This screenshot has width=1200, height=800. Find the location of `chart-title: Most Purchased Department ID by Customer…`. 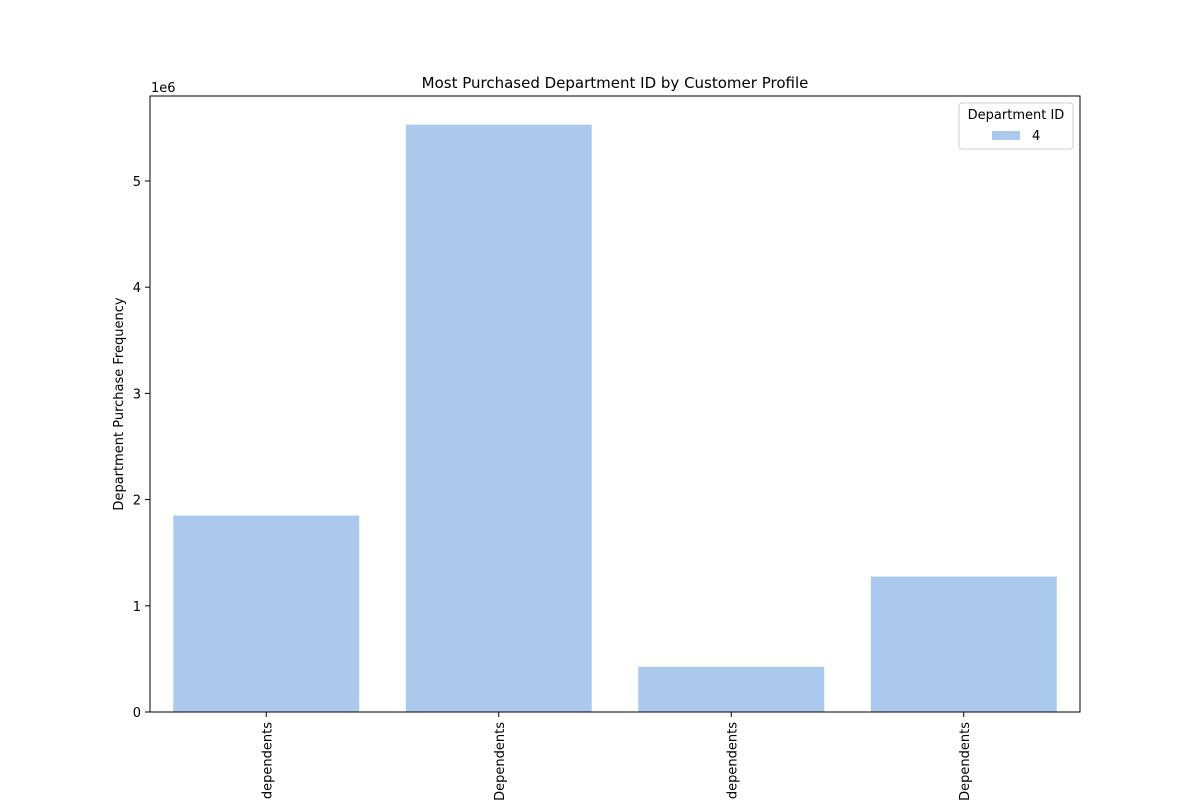

chart-title: Most Purchased Department ID by Customer… is located at coordinates (615, 83).